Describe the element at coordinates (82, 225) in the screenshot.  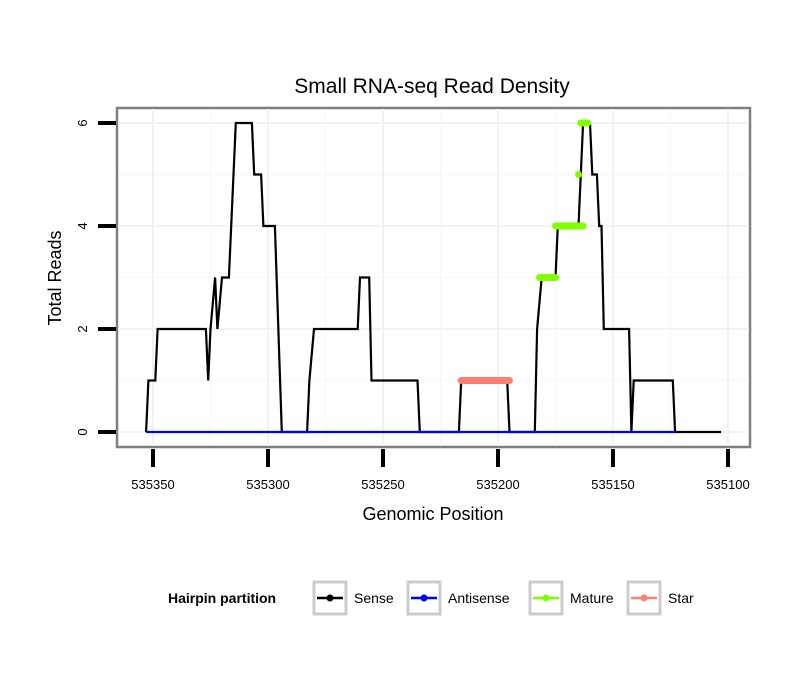
I see `y-tick-label: 4` at that location.